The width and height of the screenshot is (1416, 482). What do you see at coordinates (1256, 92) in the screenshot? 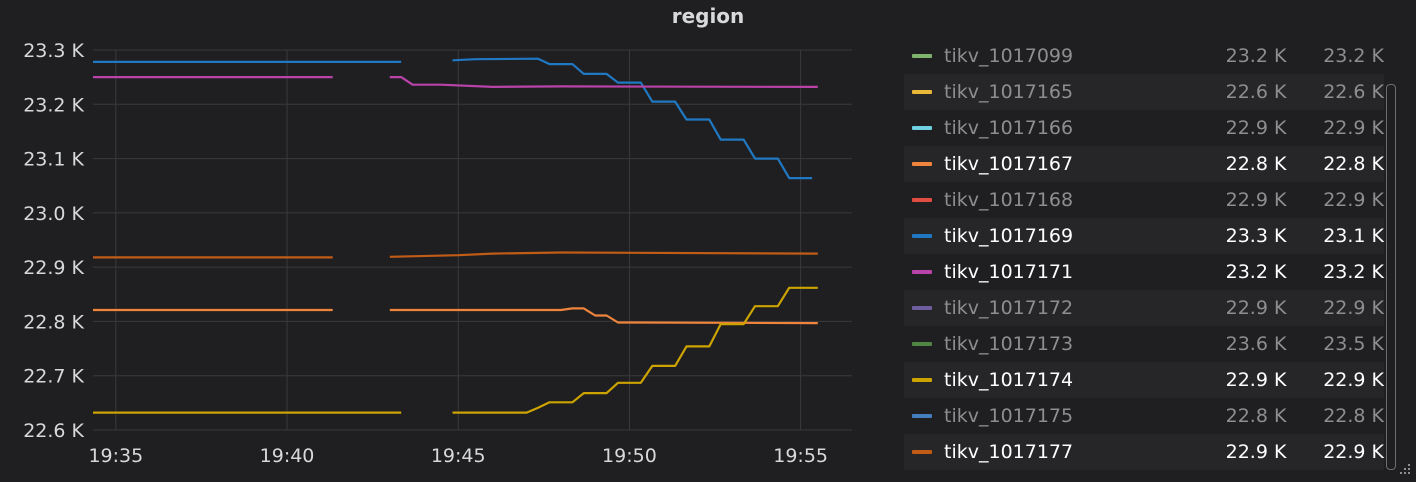
I see `legend-current-value: 22.6 K` at bounding box center [1256, 92].